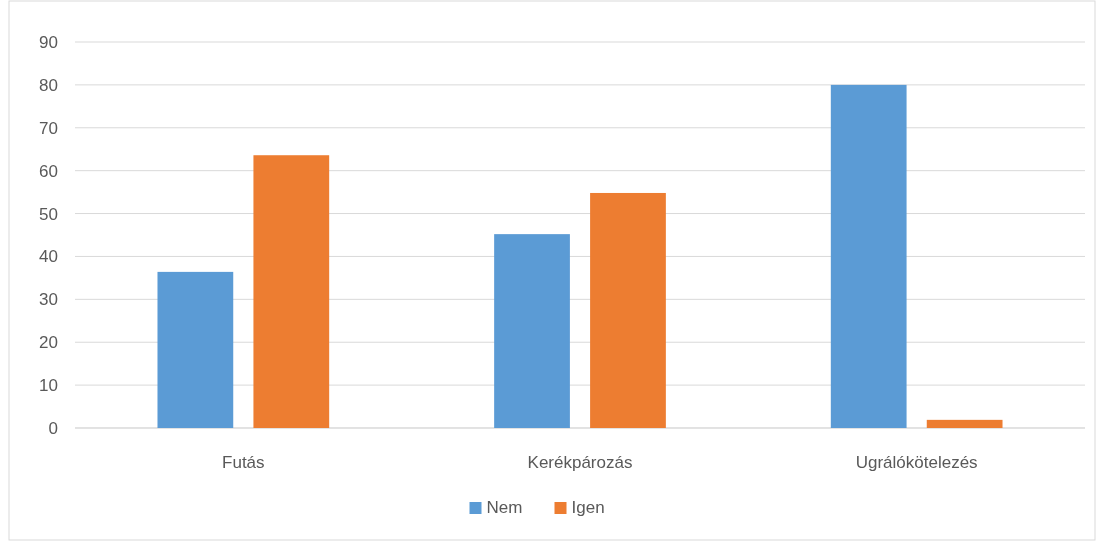 The image size is (1103, 541). I want to click on x-tick-label: Ugrálókötelezés, so click(916, 462).